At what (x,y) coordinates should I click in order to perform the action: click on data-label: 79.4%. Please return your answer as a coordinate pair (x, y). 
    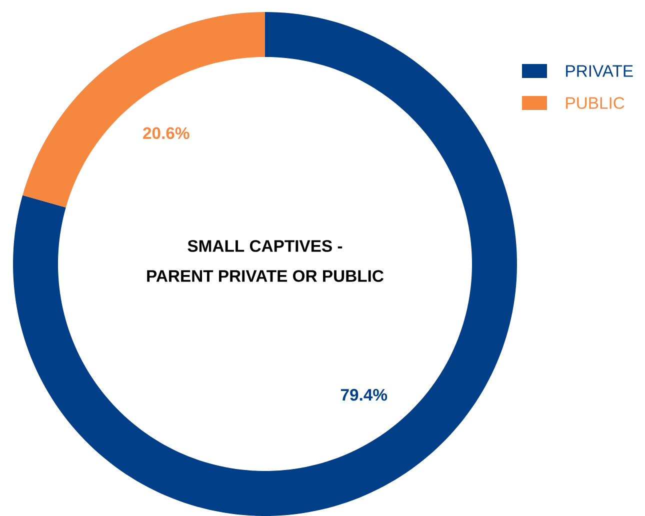
    Looking at the image, I should click on (364, 394).